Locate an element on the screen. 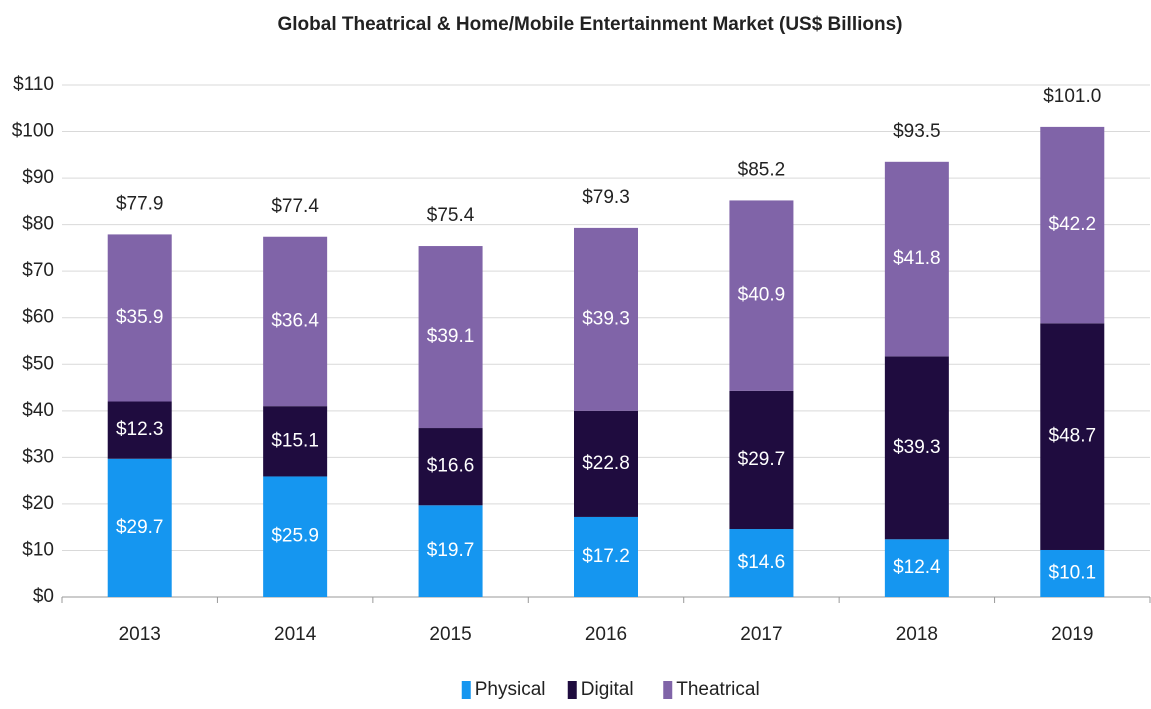 The width and height of the screenshot is (1151, 709). x-tick-label: 2015 is located at coordinates (450, 634).